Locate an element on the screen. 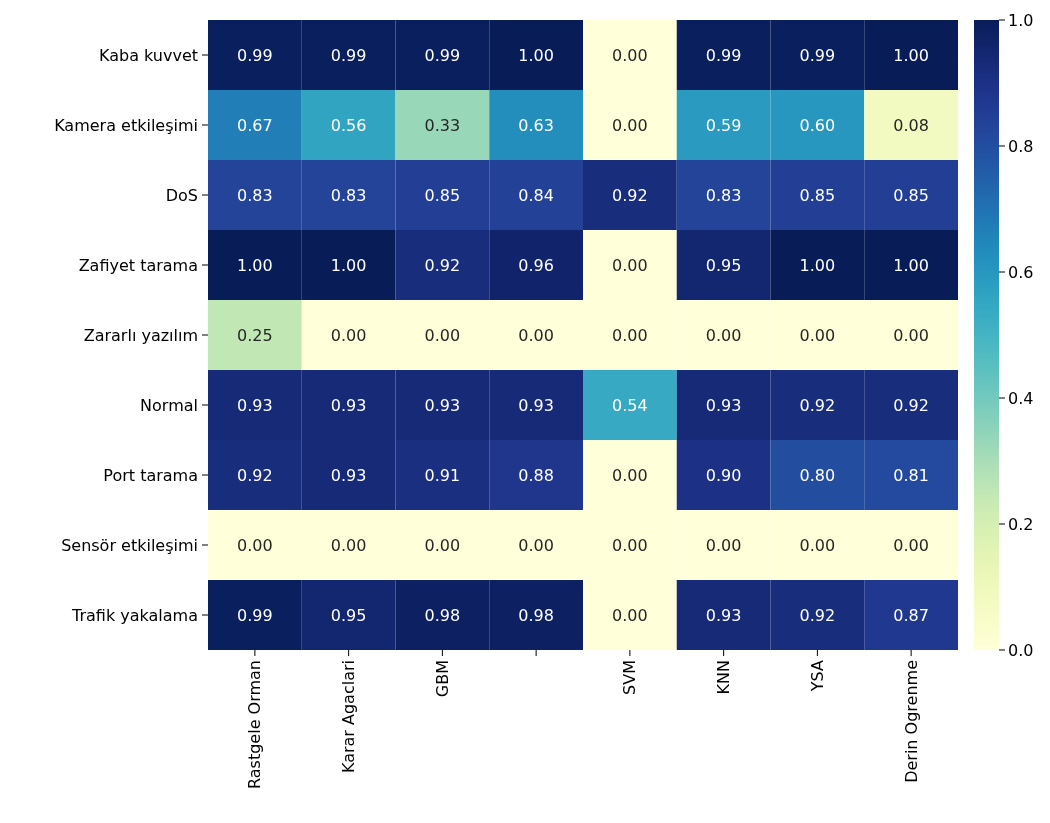 Image resolution: width=1050 pixels, height=823 pixels. data-label: 0.88 is located at coordinates (536, 475).